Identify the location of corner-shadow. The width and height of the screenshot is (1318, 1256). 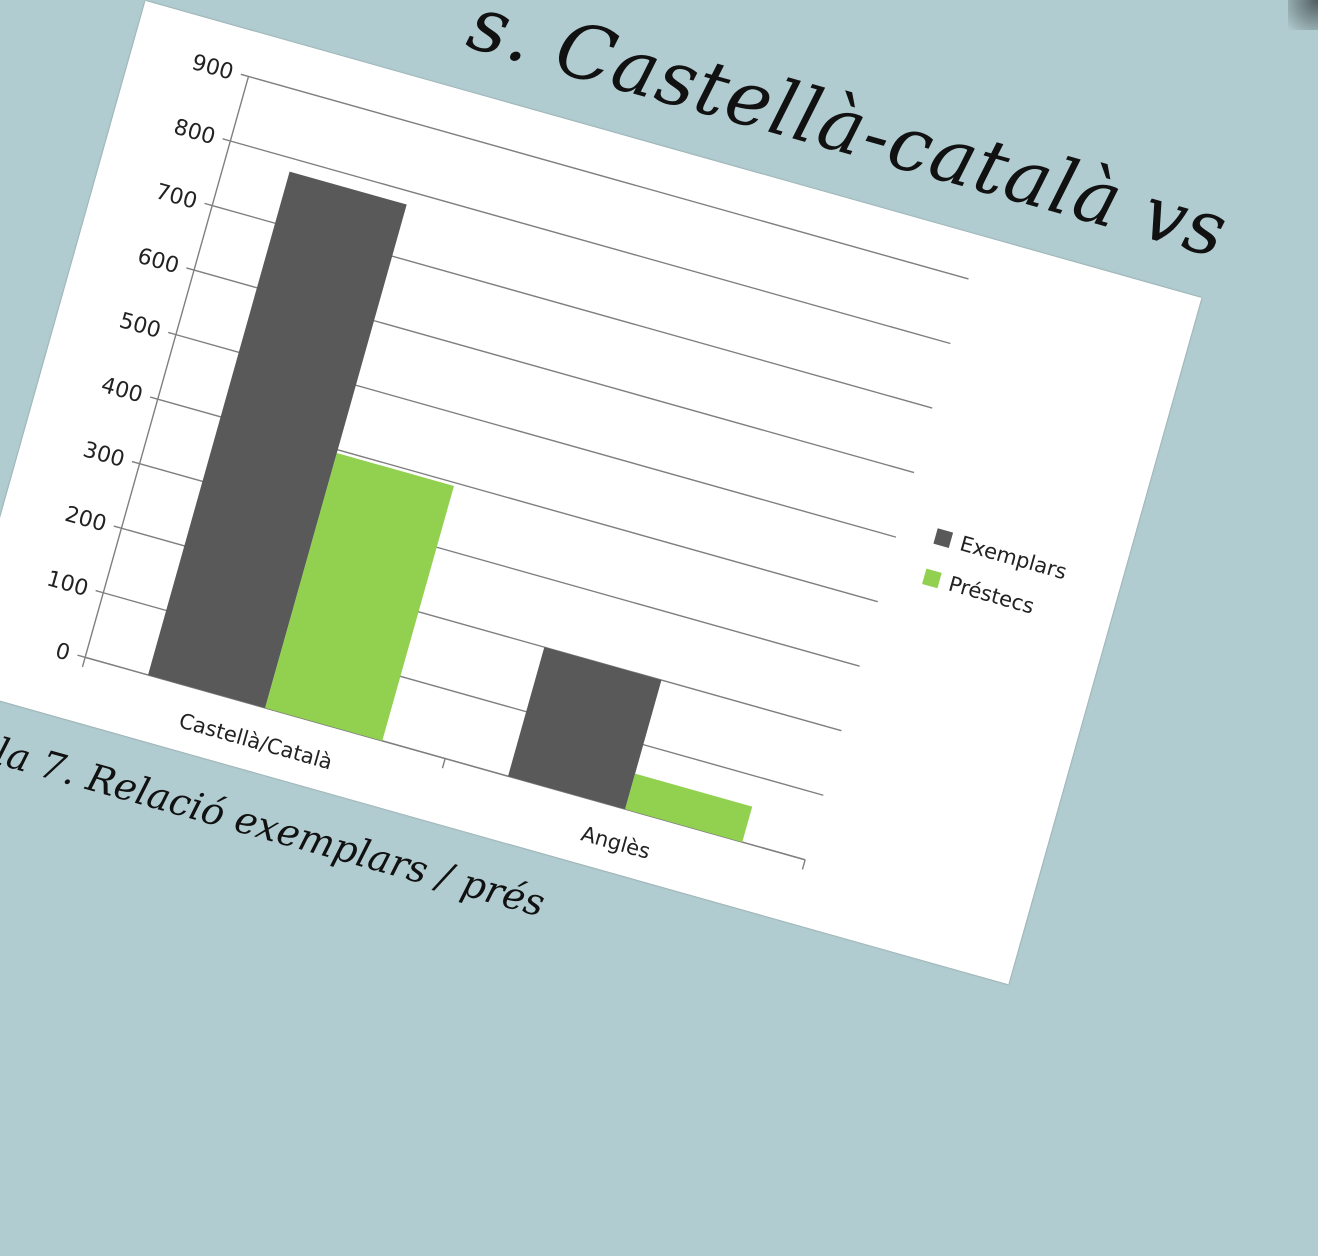
(1303, 15).